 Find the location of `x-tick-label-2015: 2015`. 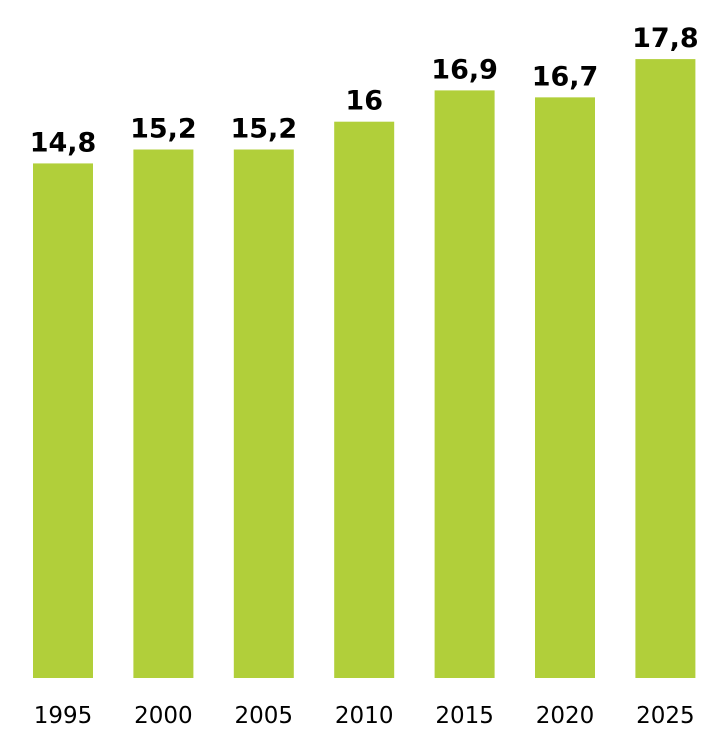

x-tick-label-2015: 2015 is located at coordinates (464, 716).